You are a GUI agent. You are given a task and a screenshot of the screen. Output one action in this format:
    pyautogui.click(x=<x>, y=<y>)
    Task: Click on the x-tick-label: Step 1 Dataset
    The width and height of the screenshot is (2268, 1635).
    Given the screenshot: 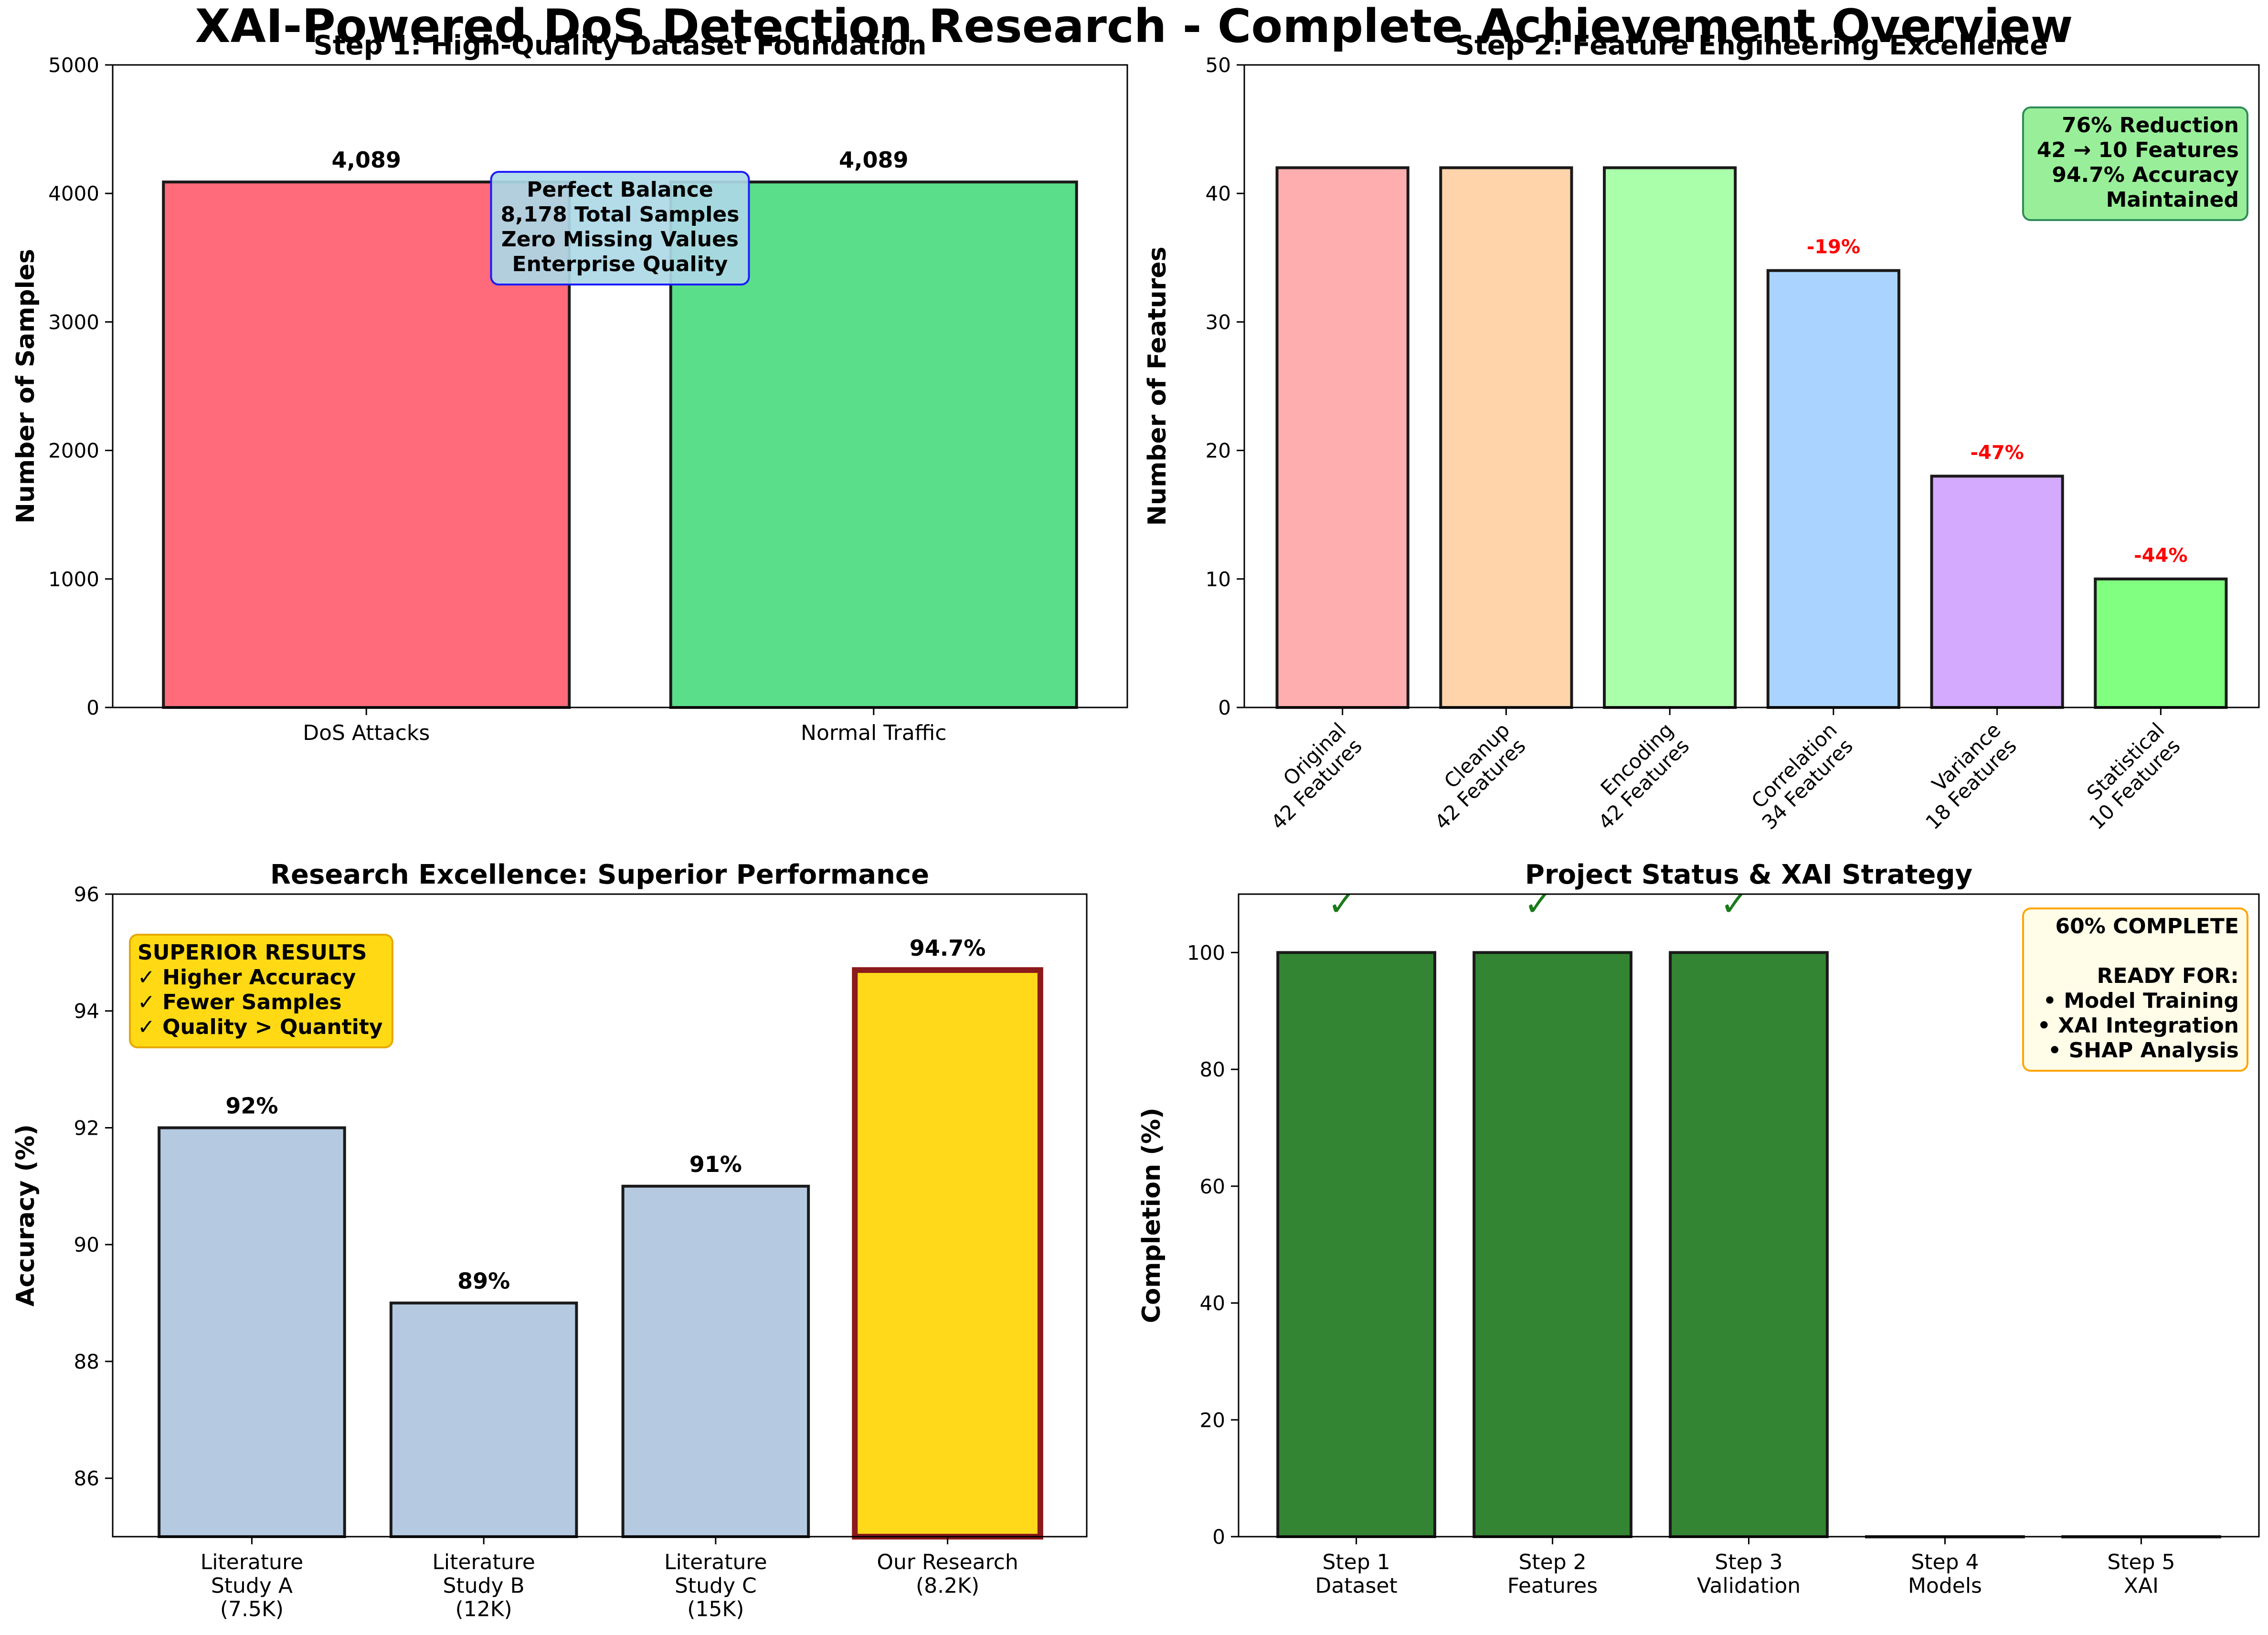 What is the action you would take?
    pyautogui.click(x=1356, y=1574)
    